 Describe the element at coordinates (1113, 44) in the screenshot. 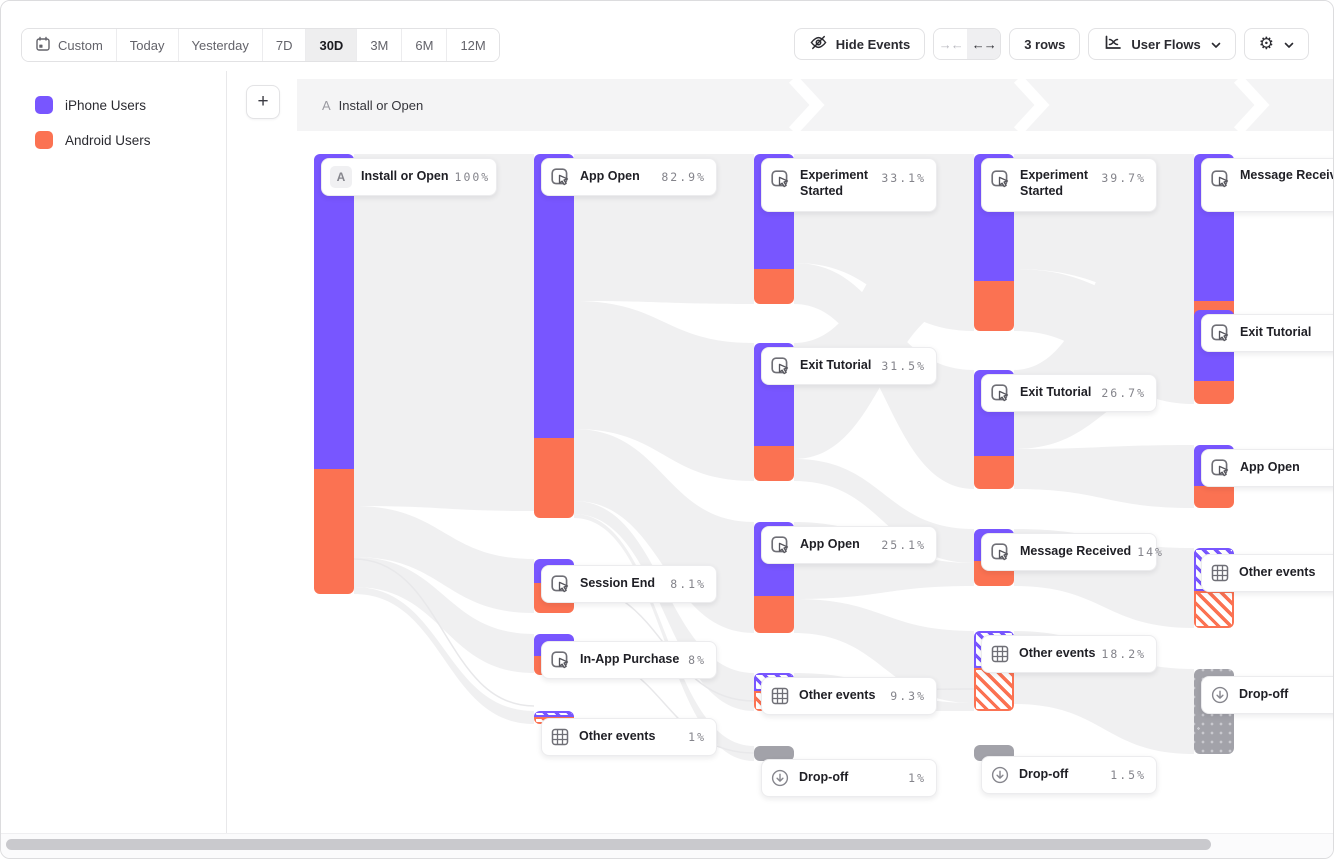

I see `flow-chart-icon` at that location.